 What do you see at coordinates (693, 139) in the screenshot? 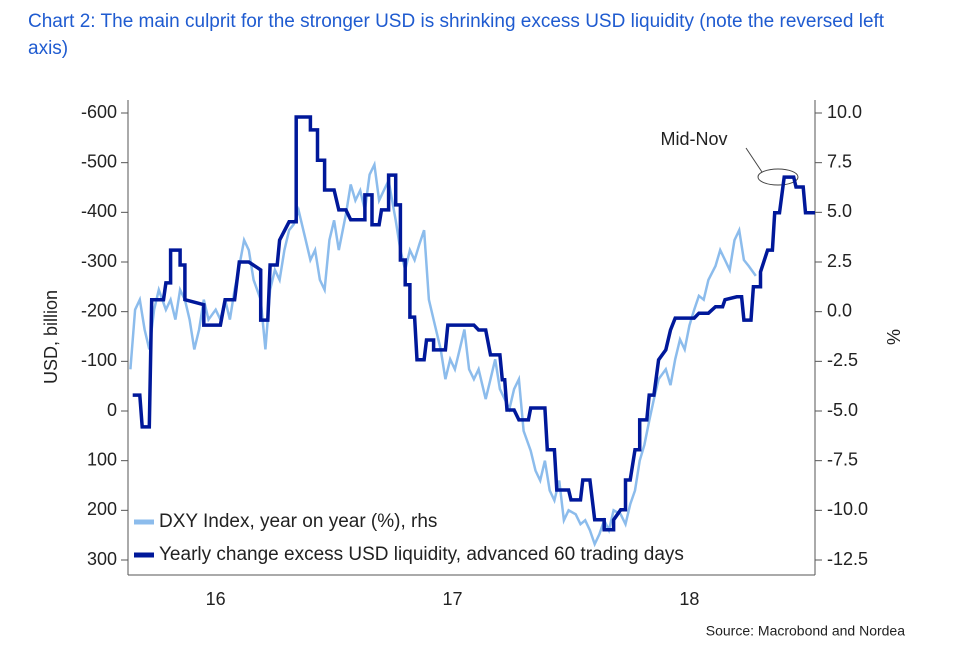
I see `annotation: Mid-Nov` at bounding box center [693, 139].